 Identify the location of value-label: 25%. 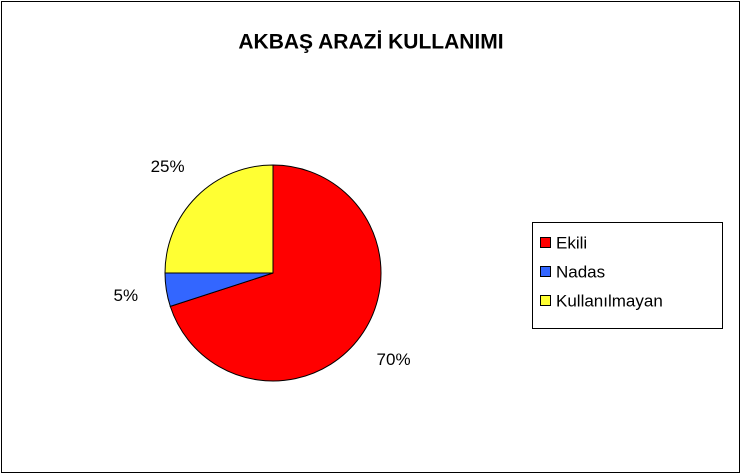
(168, 166).